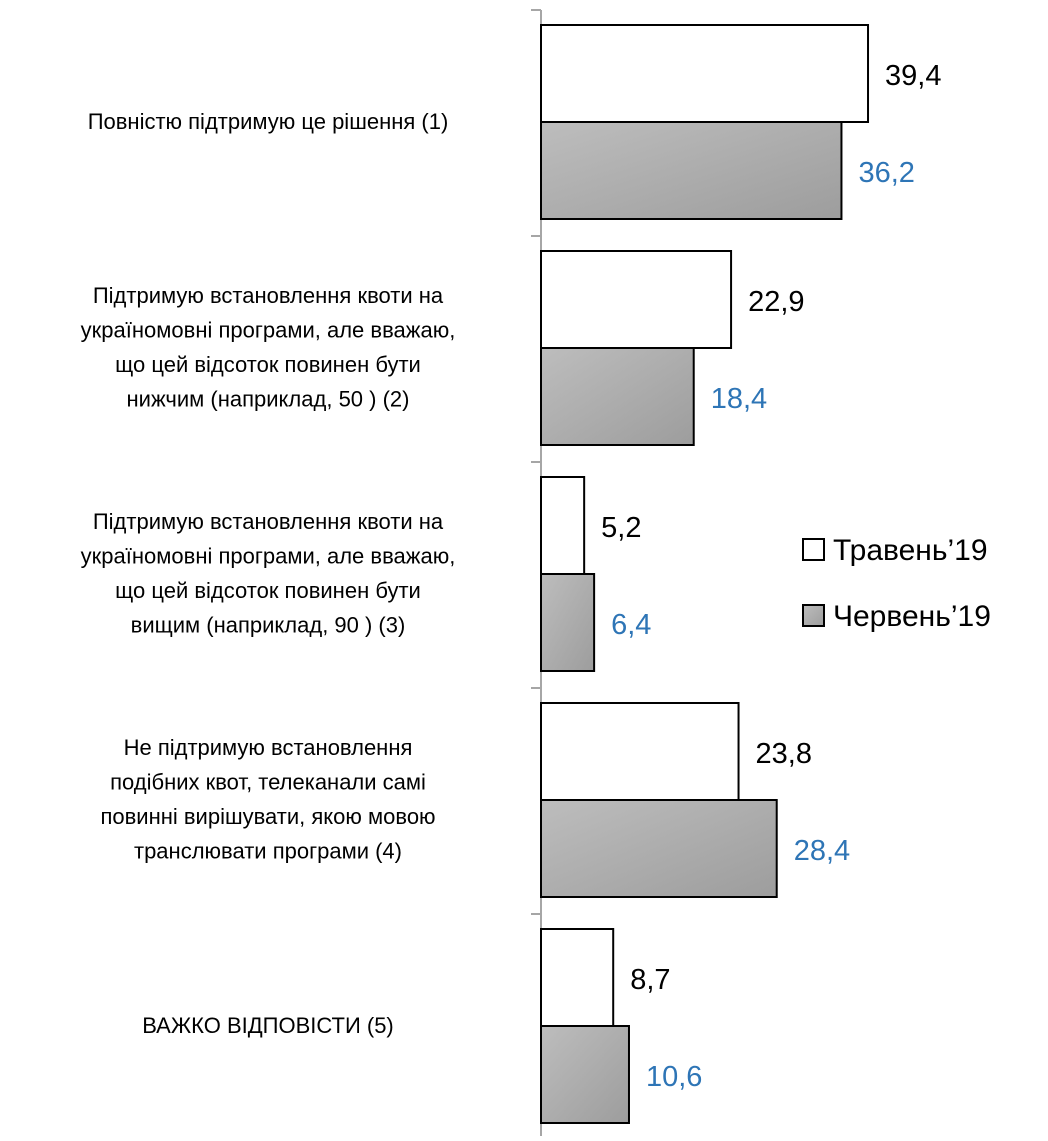 The width and height of the screenshot is (1048, 1141). I want to click on category-label: вищим (наприклад, 90 ) (3), so click(268, 625).